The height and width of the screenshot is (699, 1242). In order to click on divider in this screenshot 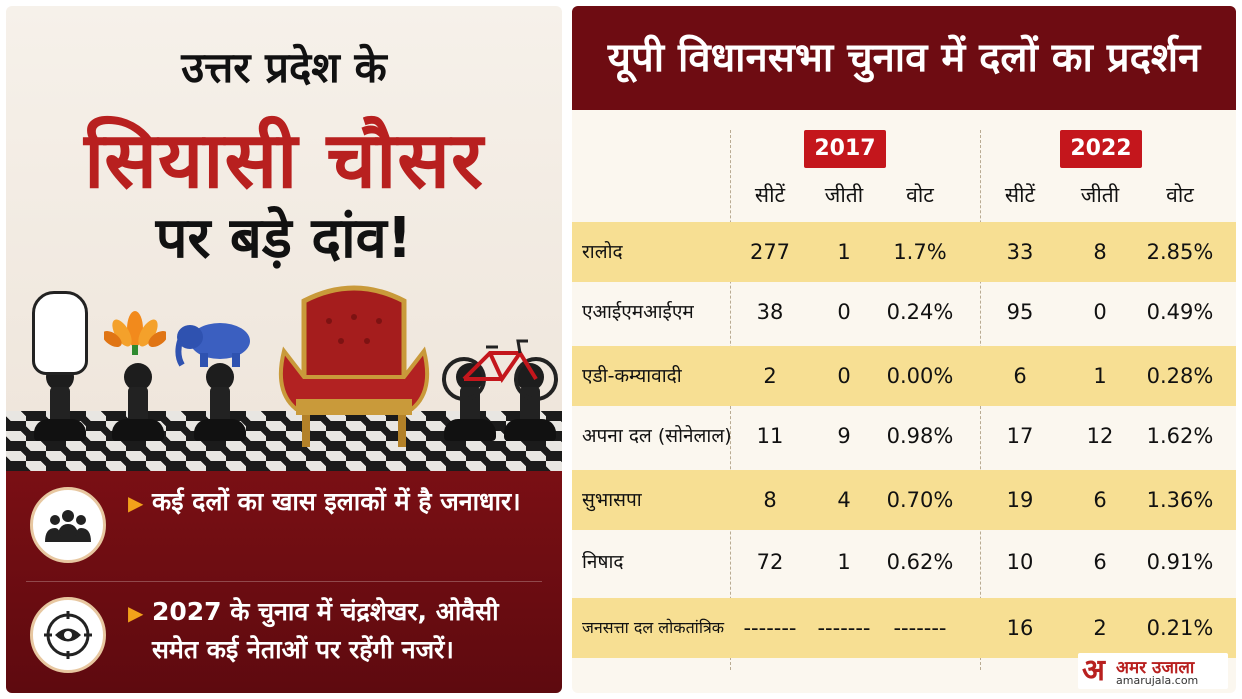, I will do `click(284, 581)`.